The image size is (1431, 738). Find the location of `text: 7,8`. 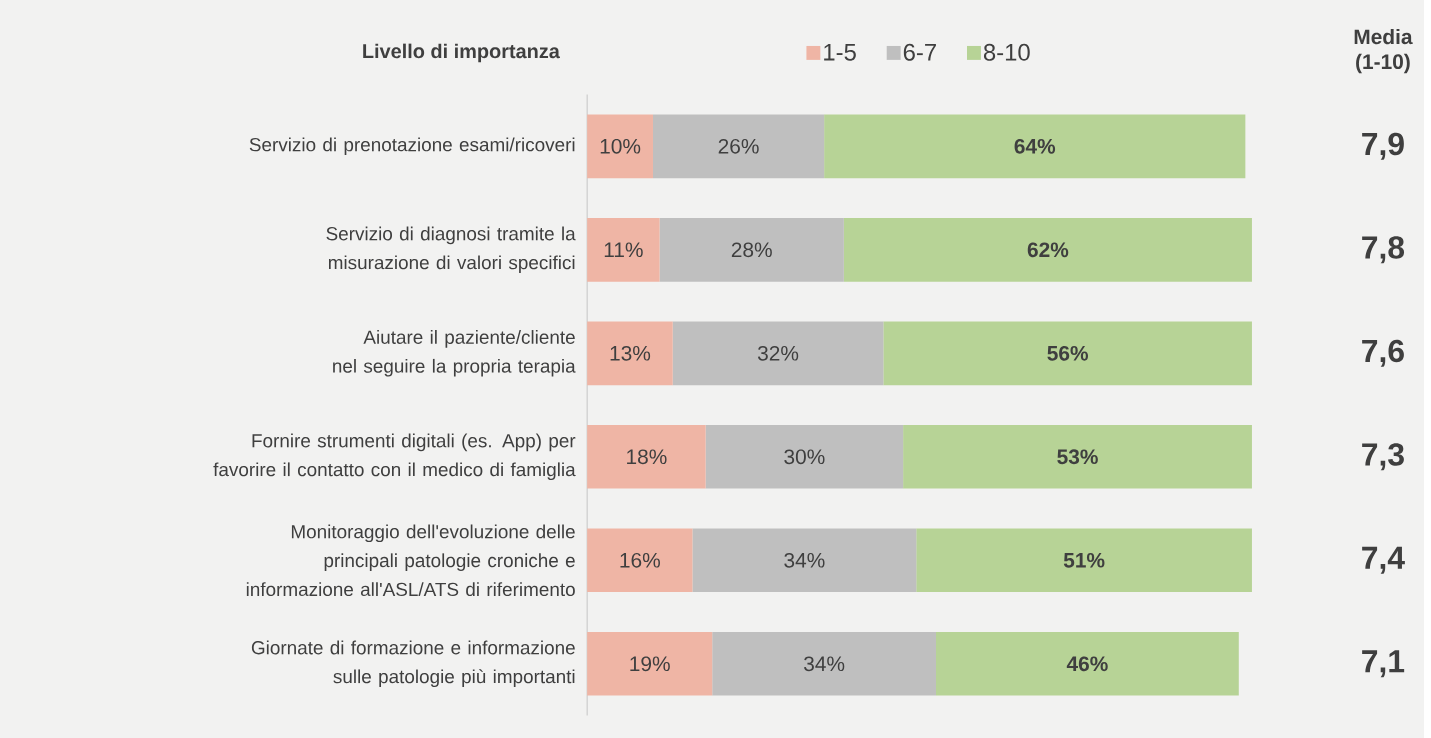

text: 7,8 is located at coordinates (1383, 249).